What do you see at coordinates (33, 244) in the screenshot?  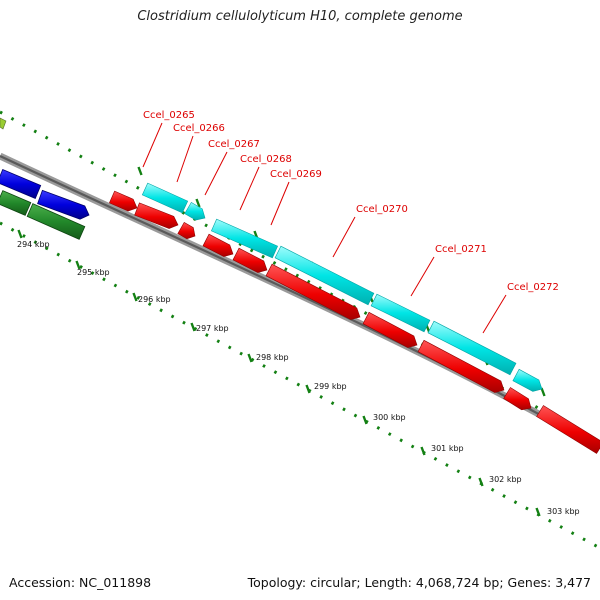 I see `position-label: 294 kbp` at bounding box center [33, 244].